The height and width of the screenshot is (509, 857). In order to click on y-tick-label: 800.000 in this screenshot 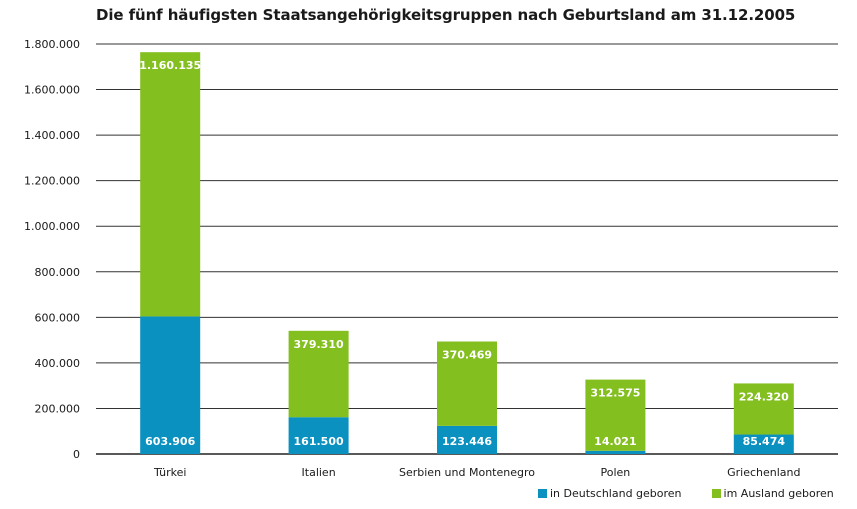, I will do `click(58, 272)`.